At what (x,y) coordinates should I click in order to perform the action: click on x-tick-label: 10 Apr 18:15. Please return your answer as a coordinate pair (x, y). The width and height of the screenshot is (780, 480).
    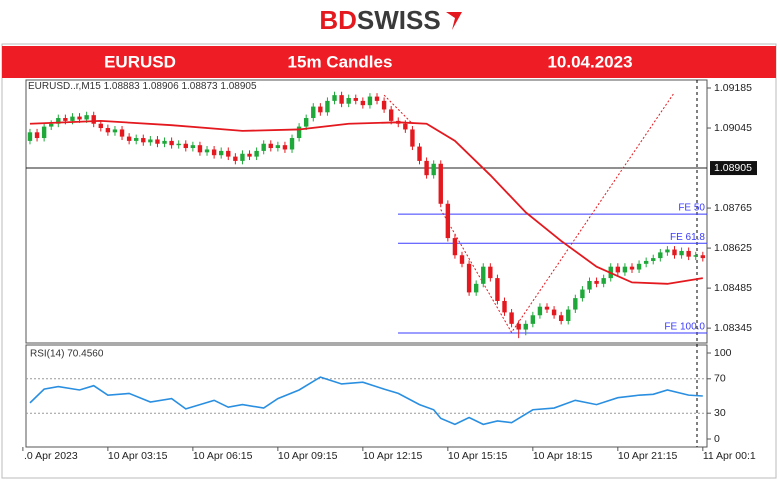
    Looking at the image, I should click on (563, 456).